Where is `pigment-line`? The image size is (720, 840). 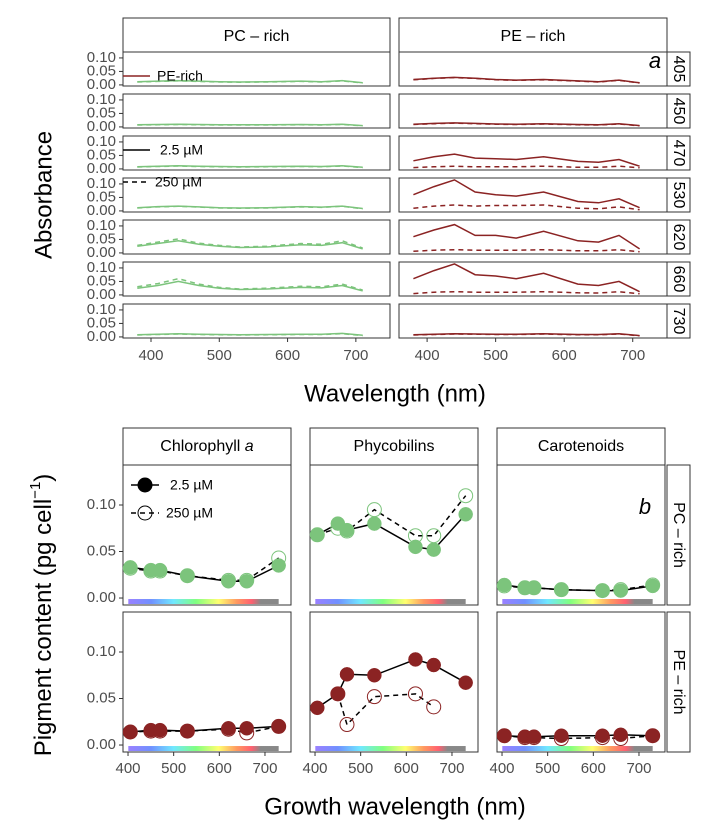 pigment-line is located at coordinates (386, 710).